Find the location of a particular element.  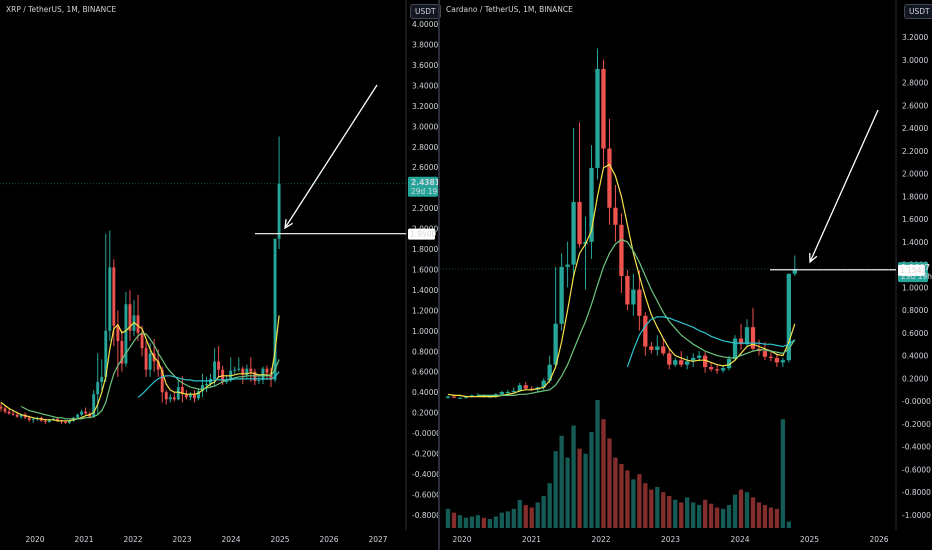

x-tick-label: 2024 is located at coordinates (739, 539).